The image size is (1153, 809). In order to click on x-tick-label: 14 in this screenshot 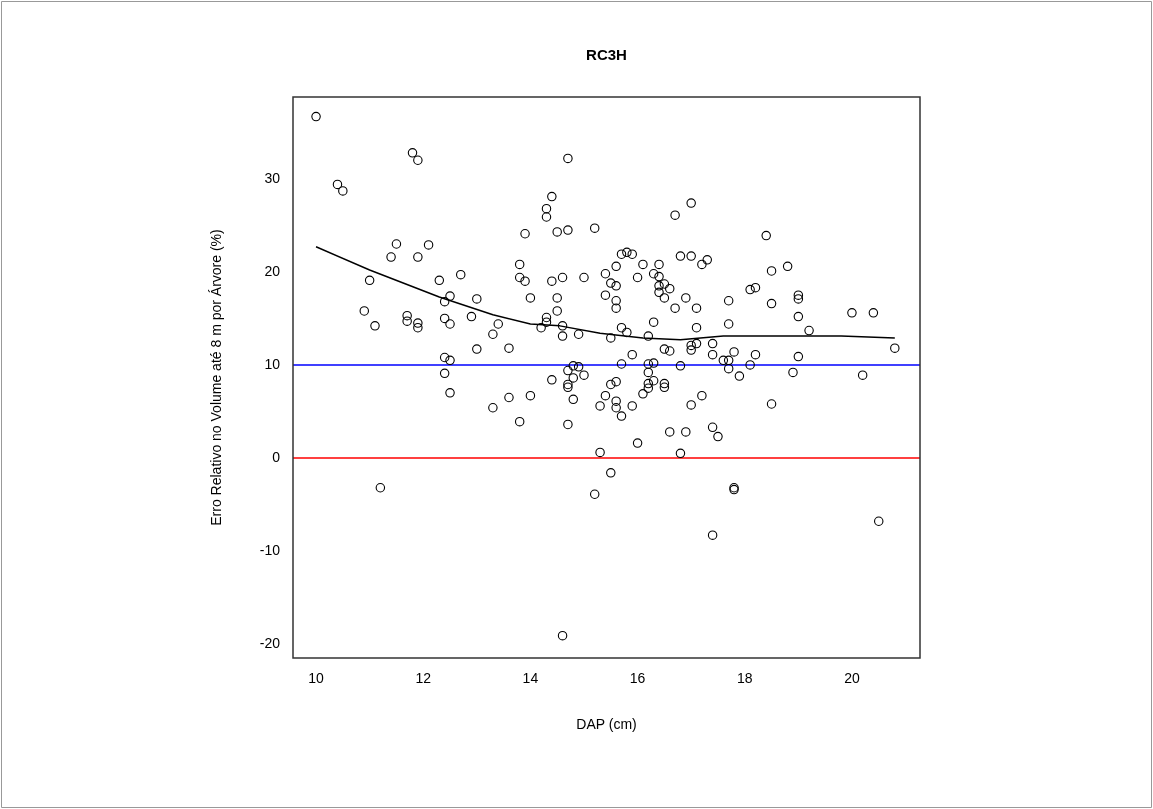, I will do `click(530, 678)`.